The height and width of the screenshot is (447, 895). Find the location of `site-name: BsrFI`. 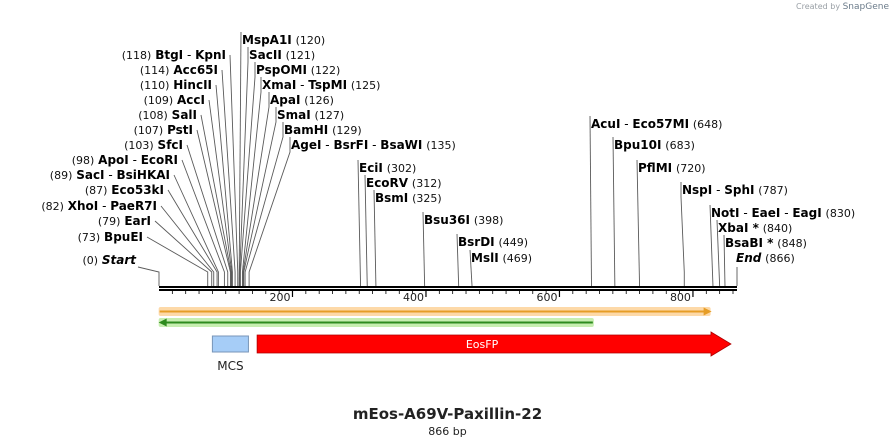

site-name: BsrFI is located at coordinates (350, 145).